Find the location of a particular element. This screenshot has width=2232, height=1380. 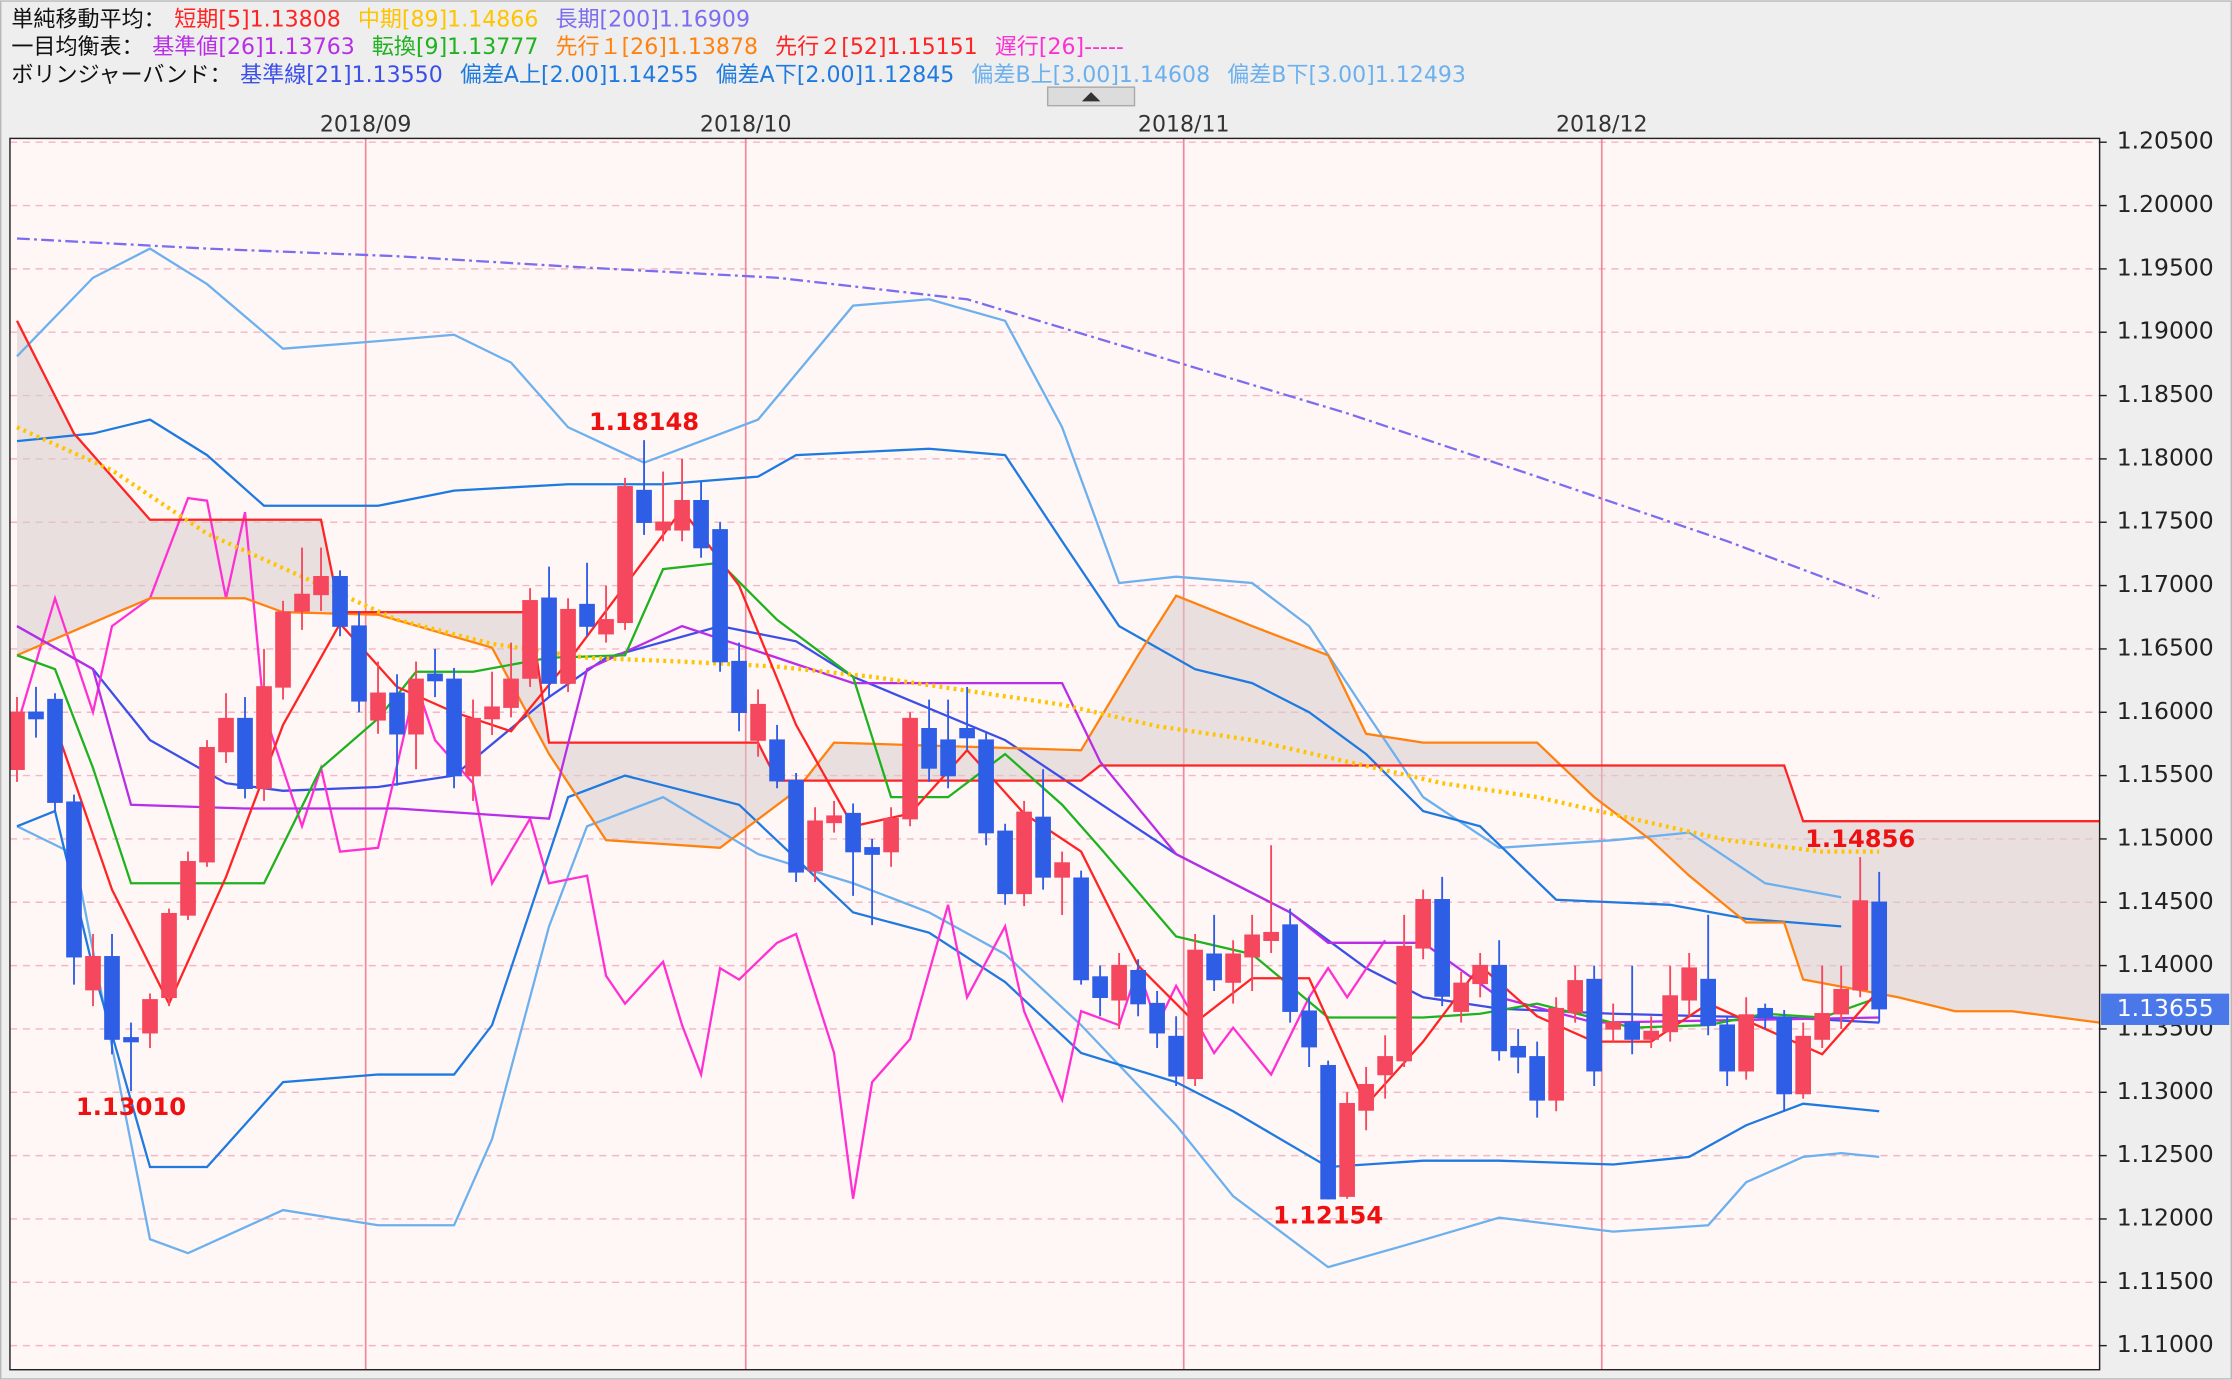

y-tick-label: 1.17000 is located at coordinates (2165, 584).